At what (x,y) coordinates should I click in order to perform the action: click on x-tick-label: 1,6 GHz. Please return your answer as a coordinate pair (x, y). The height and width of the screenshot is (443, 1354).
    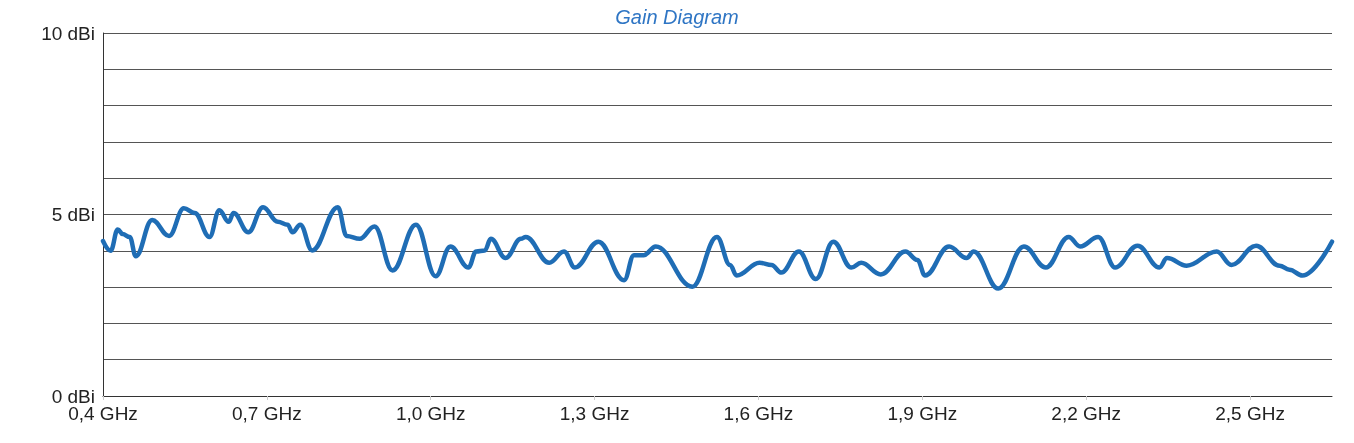
    Looking at the image, I should click on (758, 413).